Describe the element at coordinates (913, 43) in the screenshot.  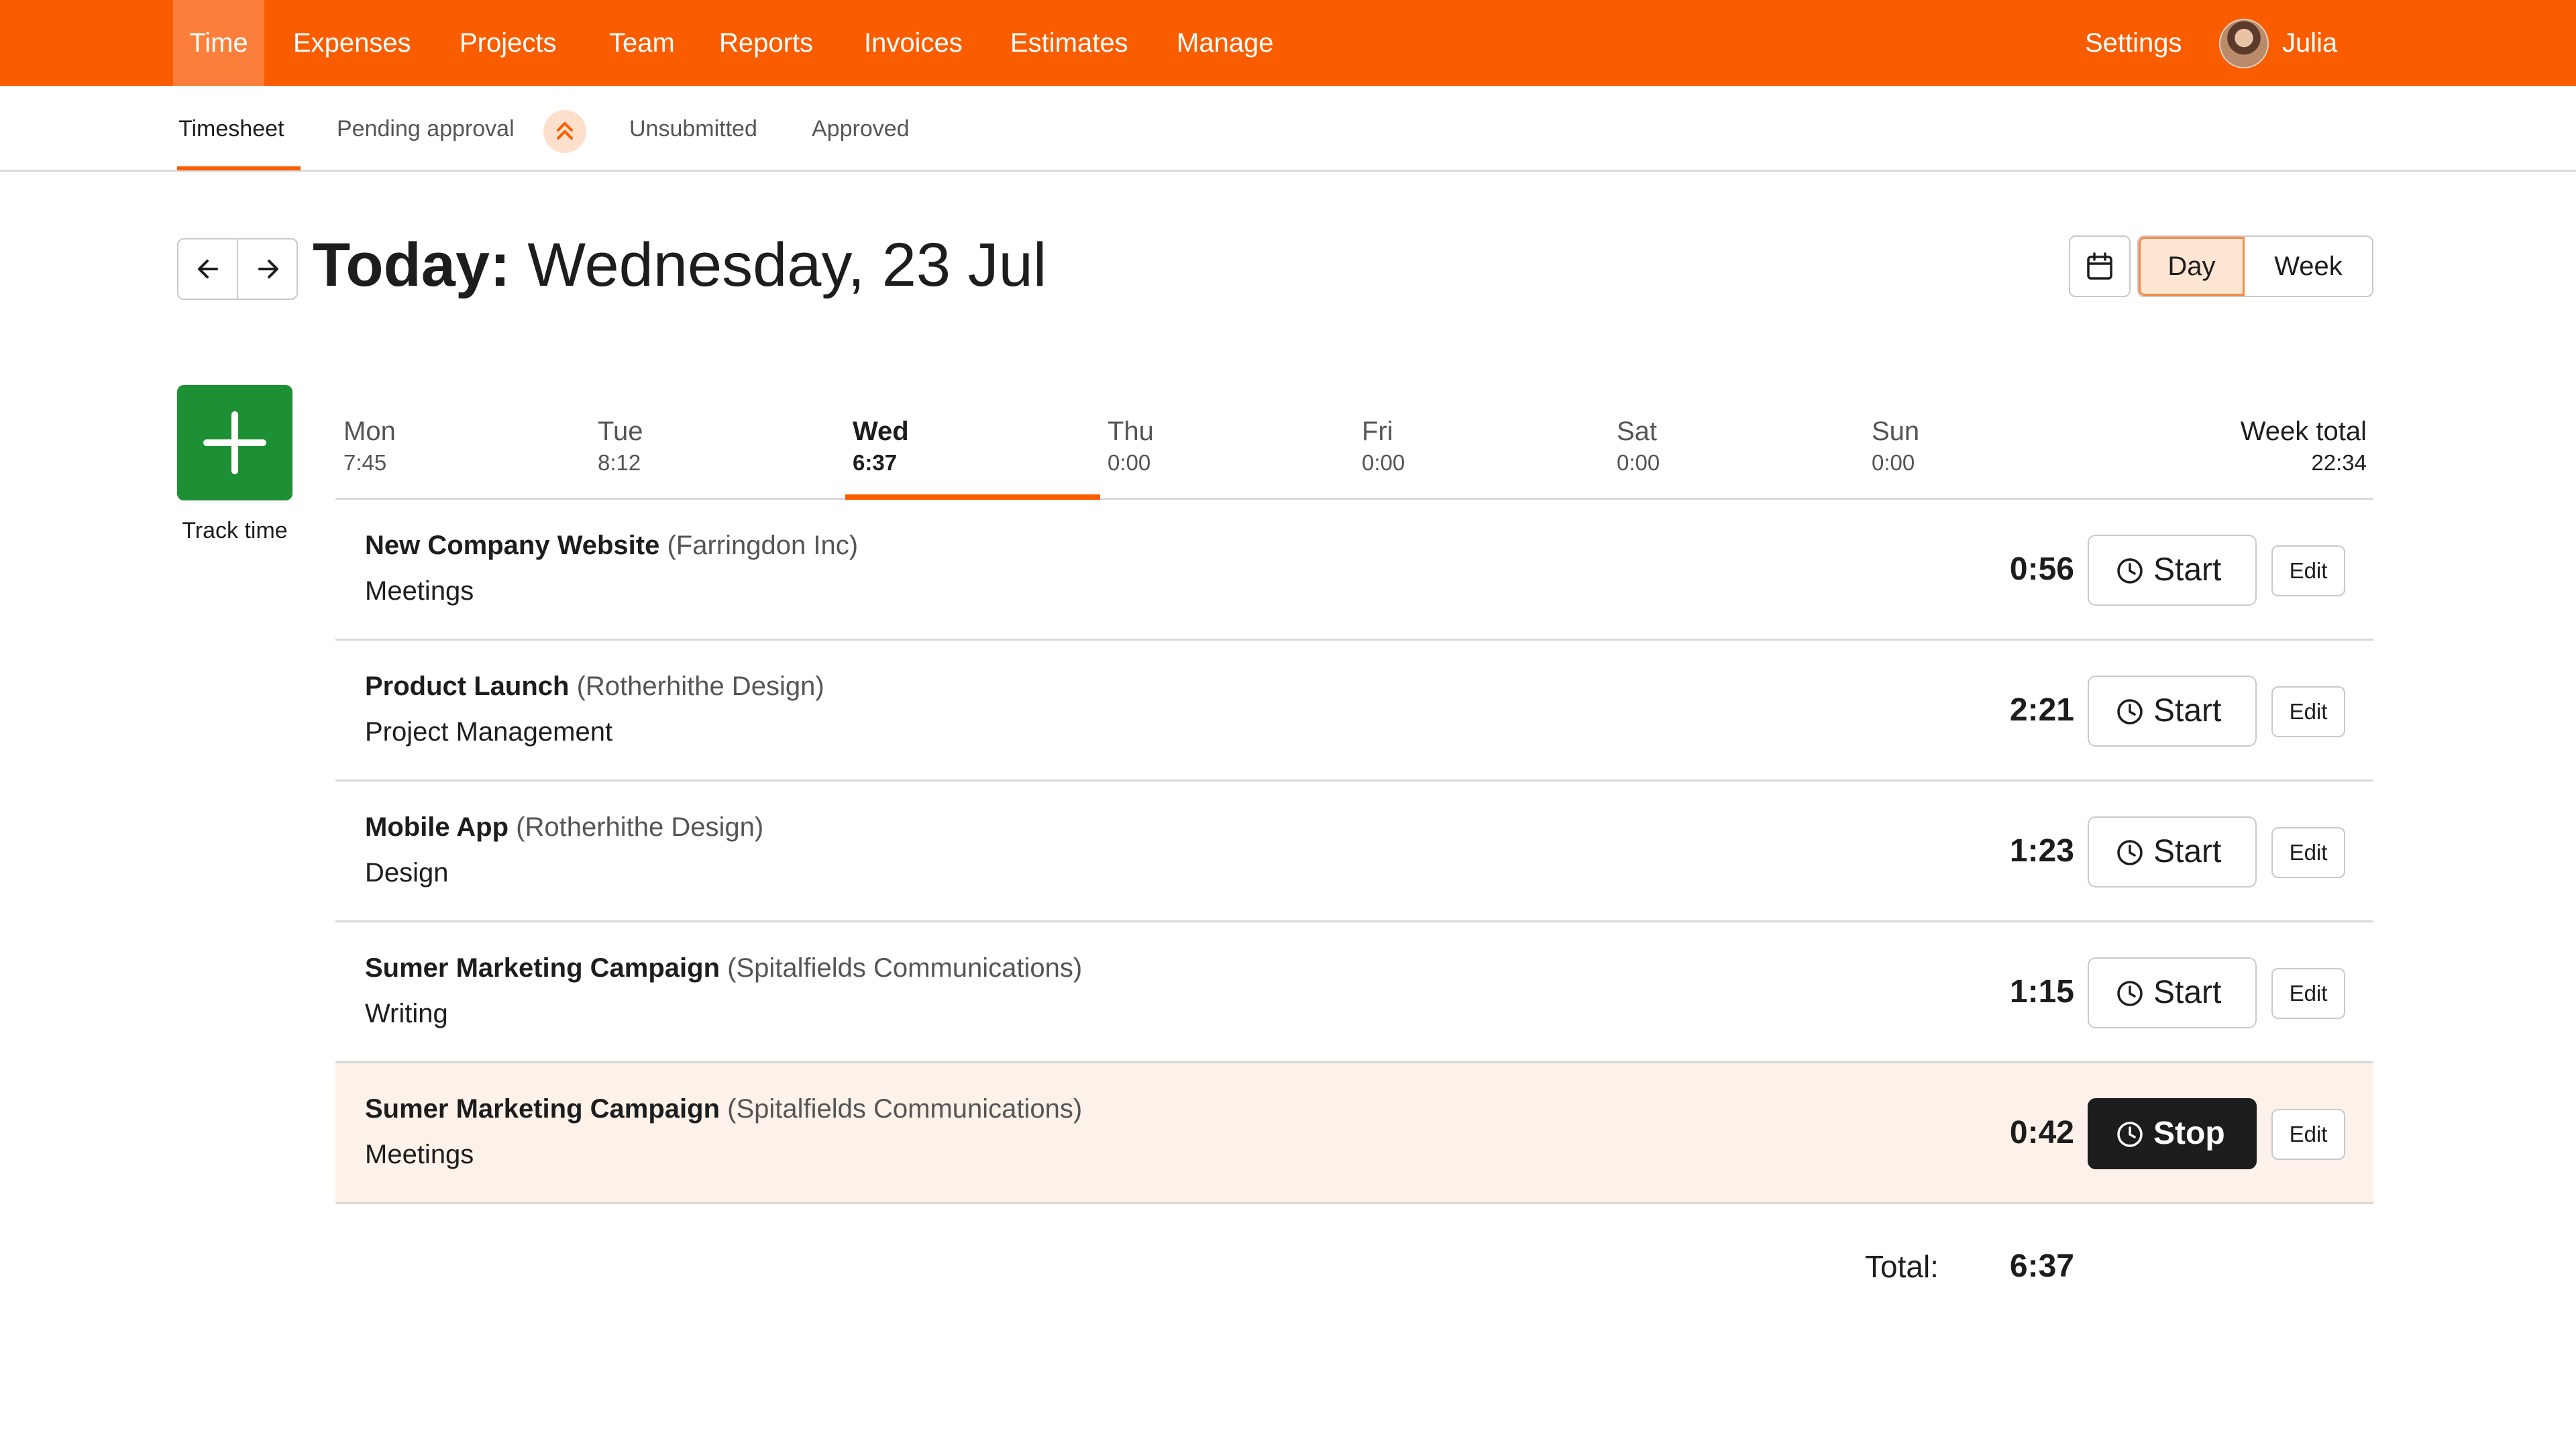
I see `nav-invoices: Invoices` at that location.